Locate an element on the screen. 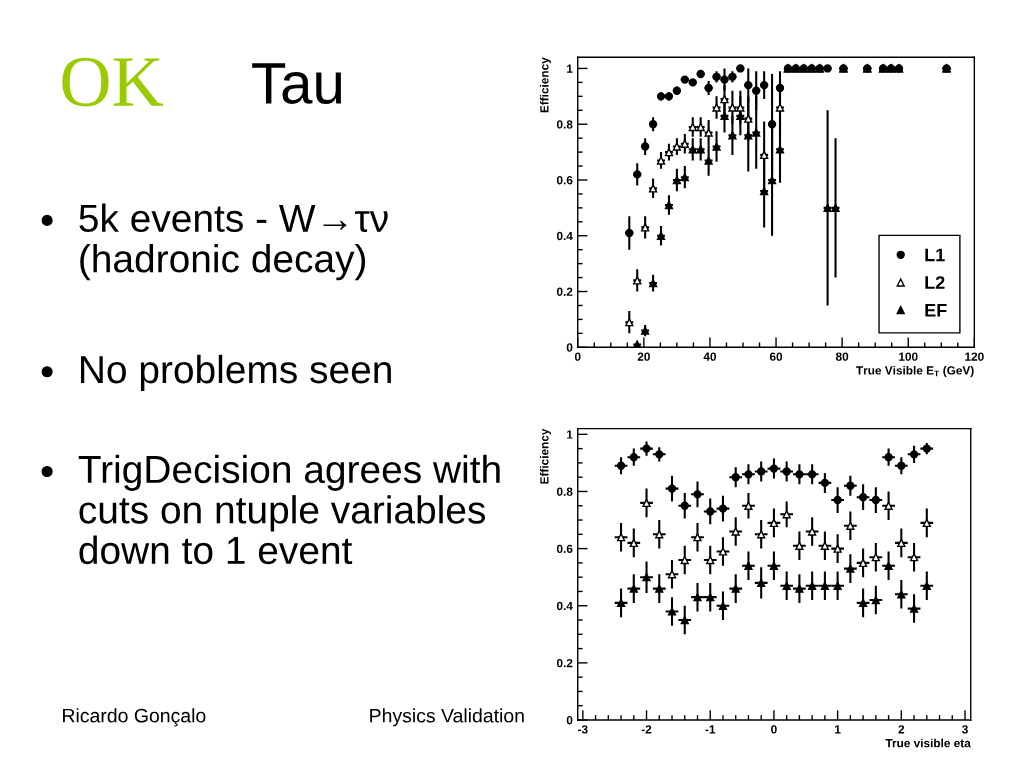 The image size is (1024, 768). x-tick-label: 2 is located at coordinates (901, 729).